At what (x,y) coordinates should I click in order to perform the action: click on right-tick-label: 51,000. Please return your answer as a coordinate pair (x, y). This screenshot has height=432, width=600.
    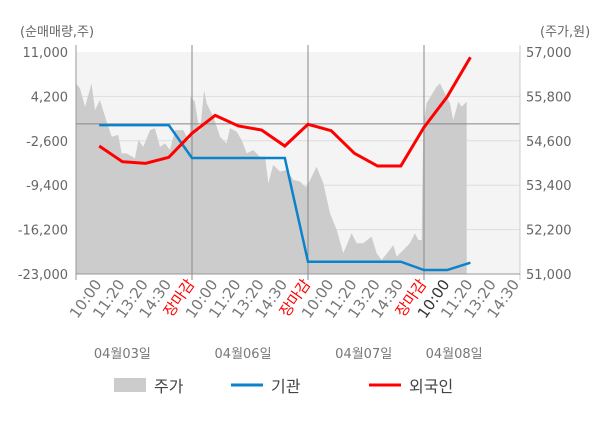
    Looking at the image, I should click on (549, 275).